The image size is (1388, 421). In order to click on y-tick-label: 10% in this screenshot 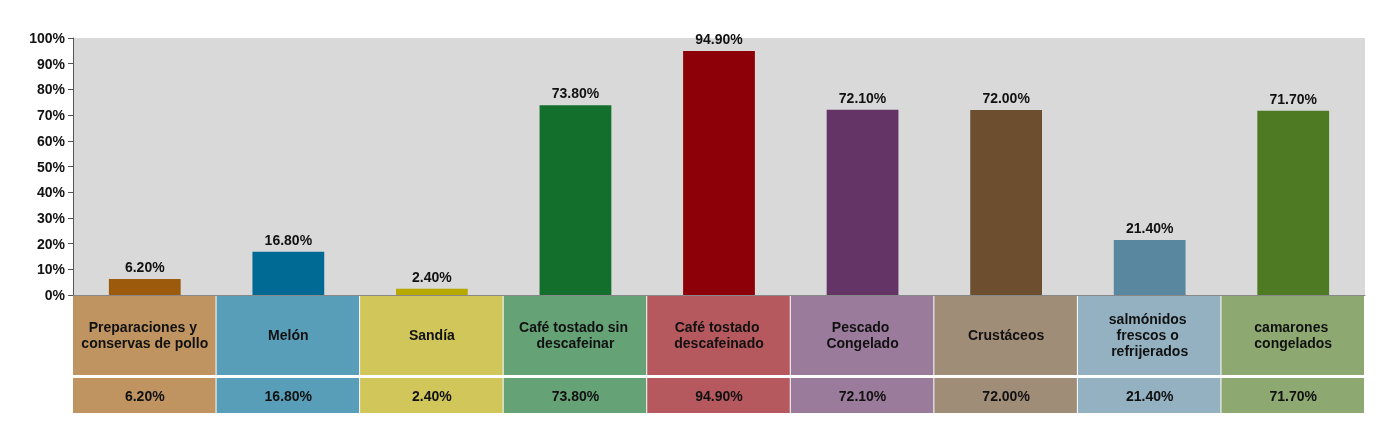, I will do `click(51, 269)`.